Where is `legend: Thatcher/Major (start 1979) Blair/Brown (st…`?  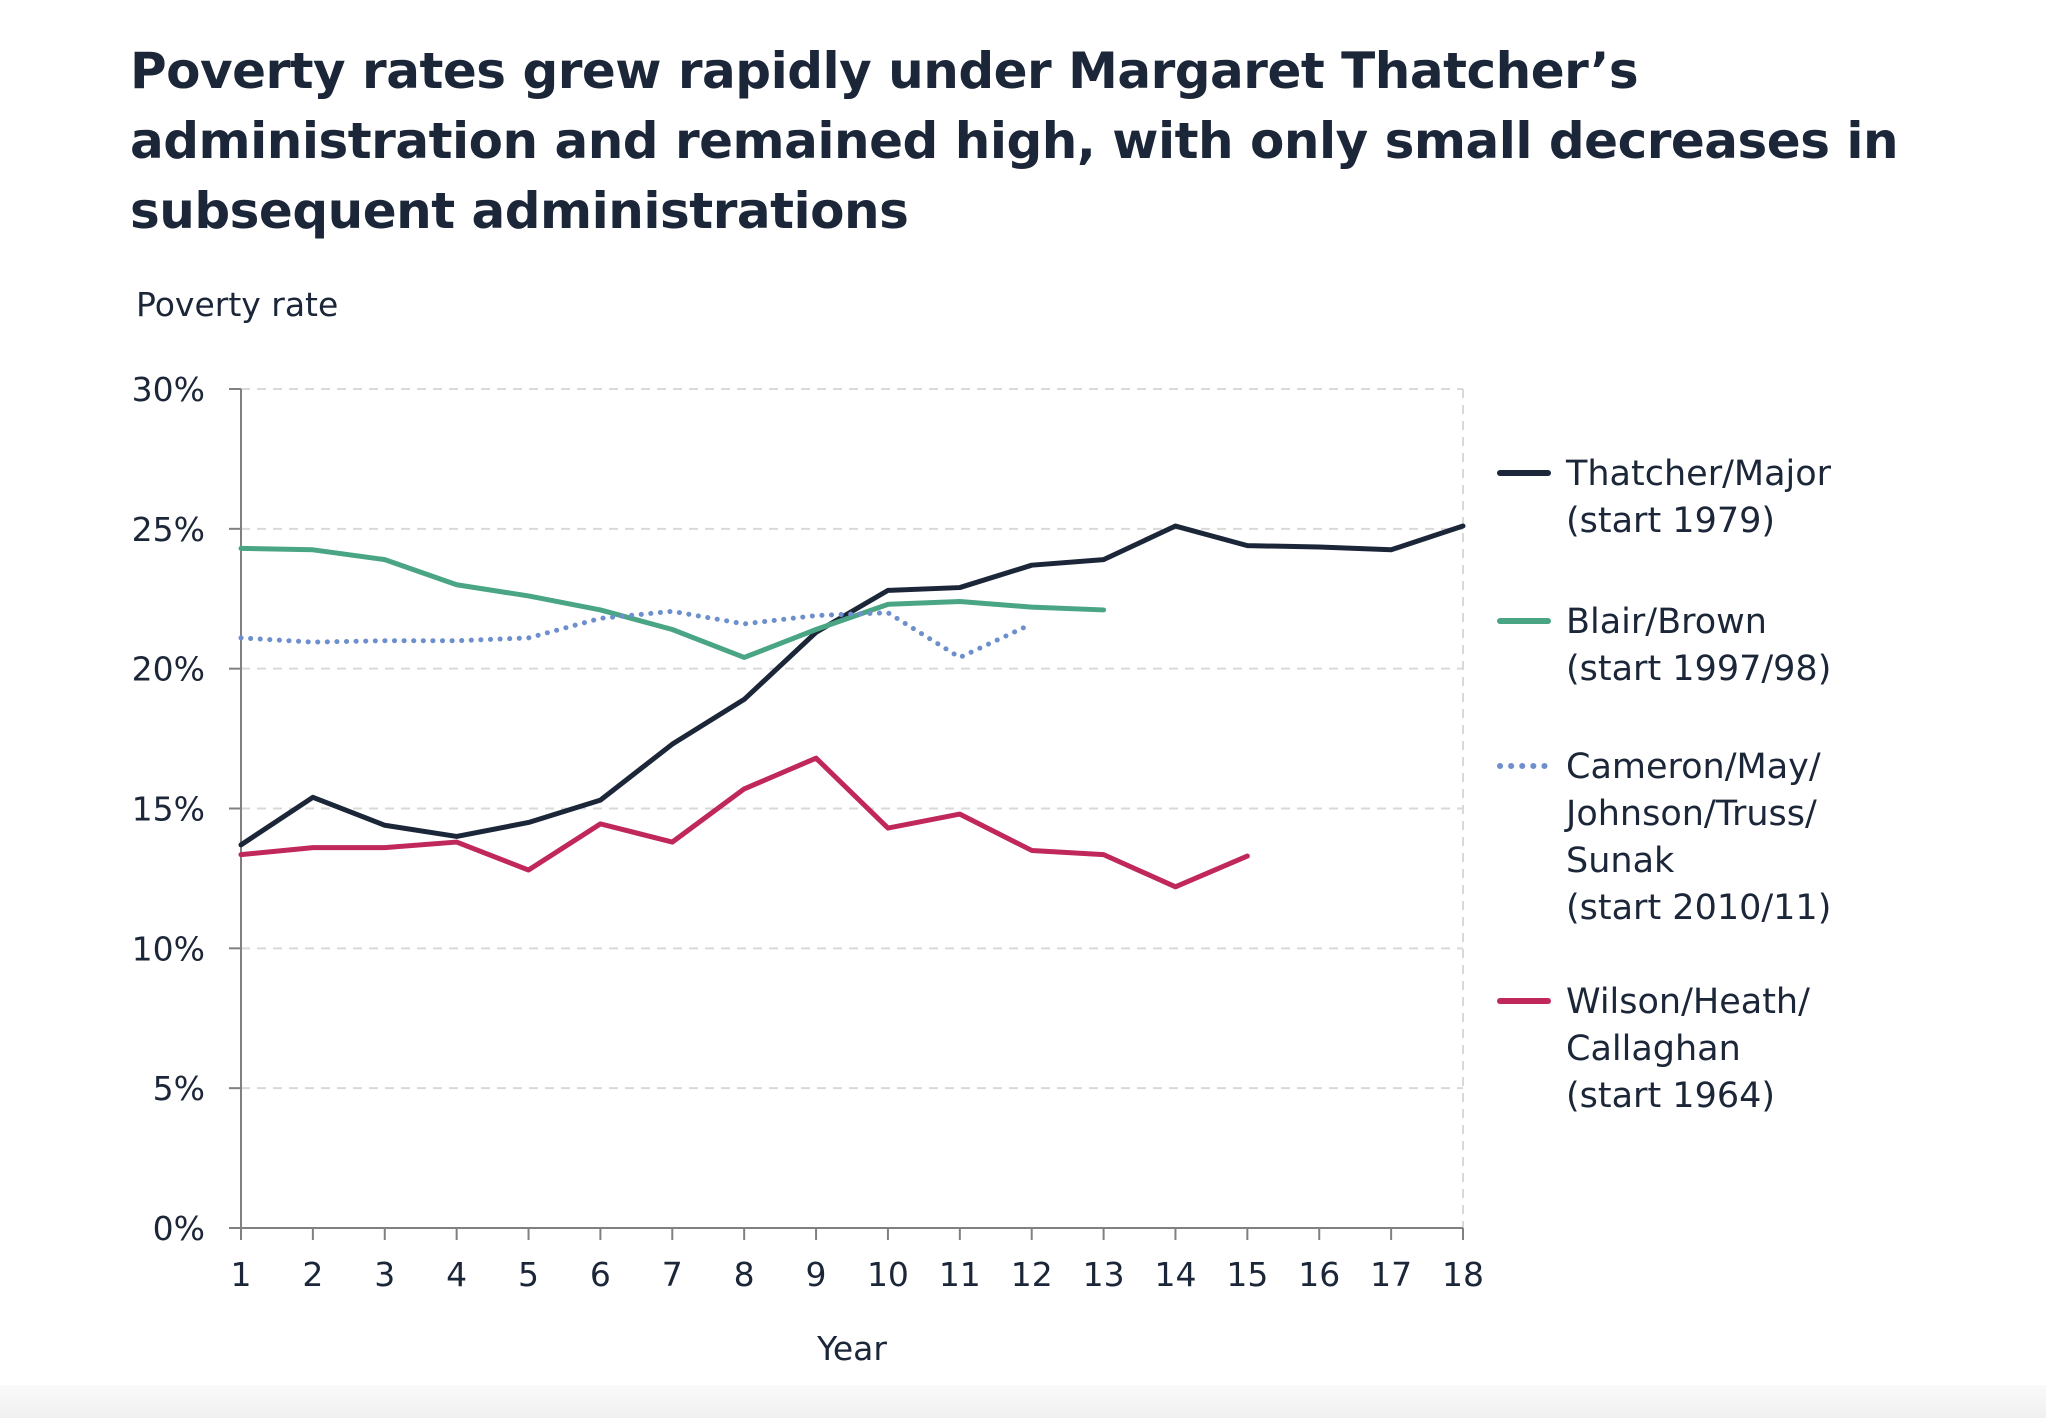
legend: Thatcher/Major (start 1979) Blair/Brown (st… is located at coordinates (1664, 785).